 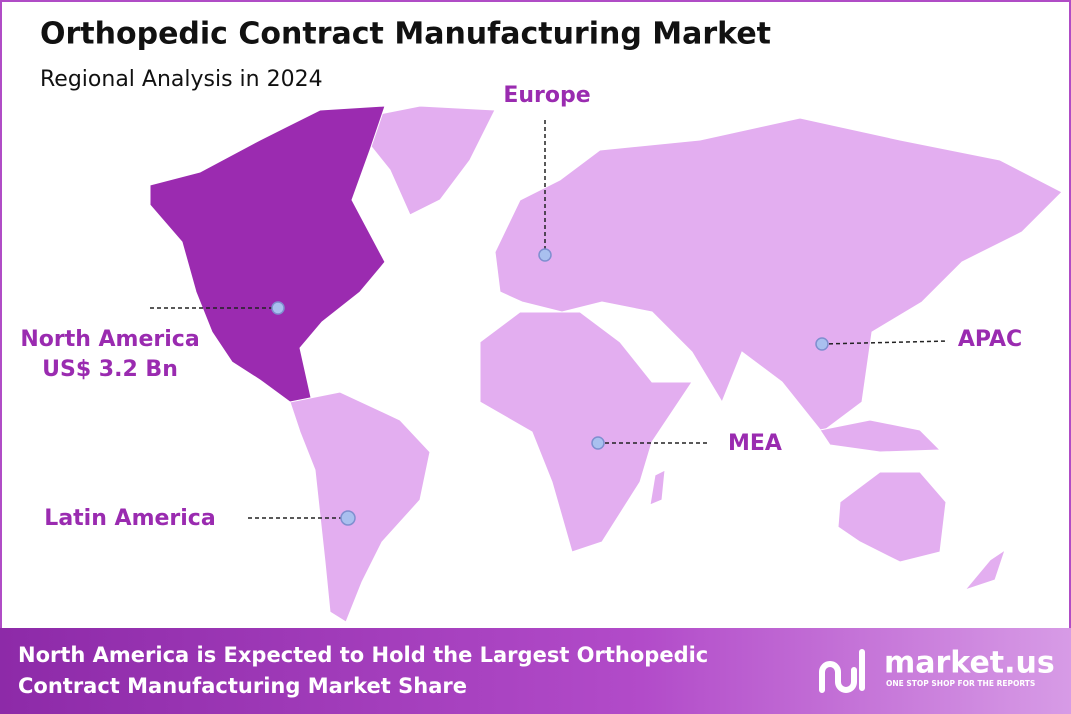 I want to click on subtitle: Regional Analysis in 2024, so click(x=181, y=79).